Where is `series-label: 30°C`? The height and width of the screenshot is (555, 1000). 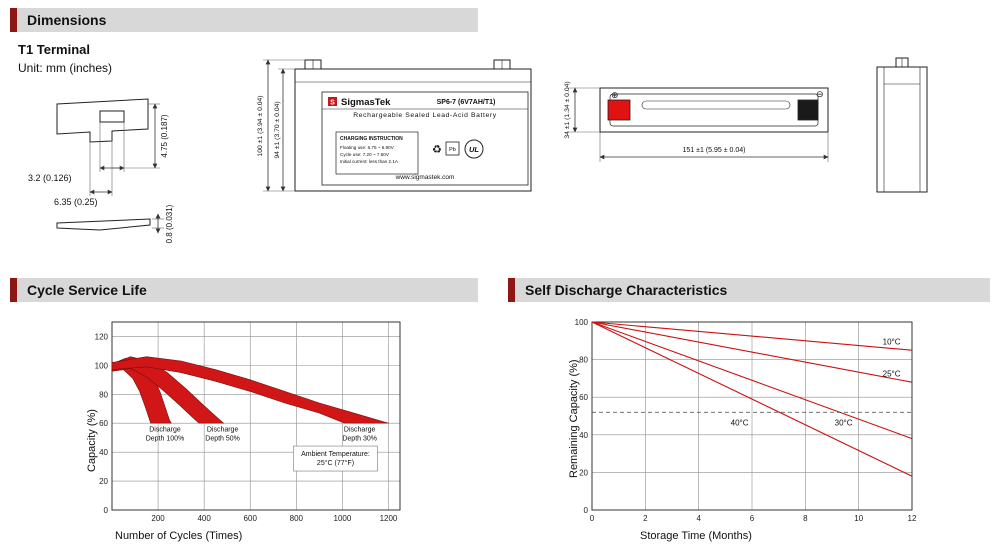
series-label: 30°C is located at coordinates (844, 422).